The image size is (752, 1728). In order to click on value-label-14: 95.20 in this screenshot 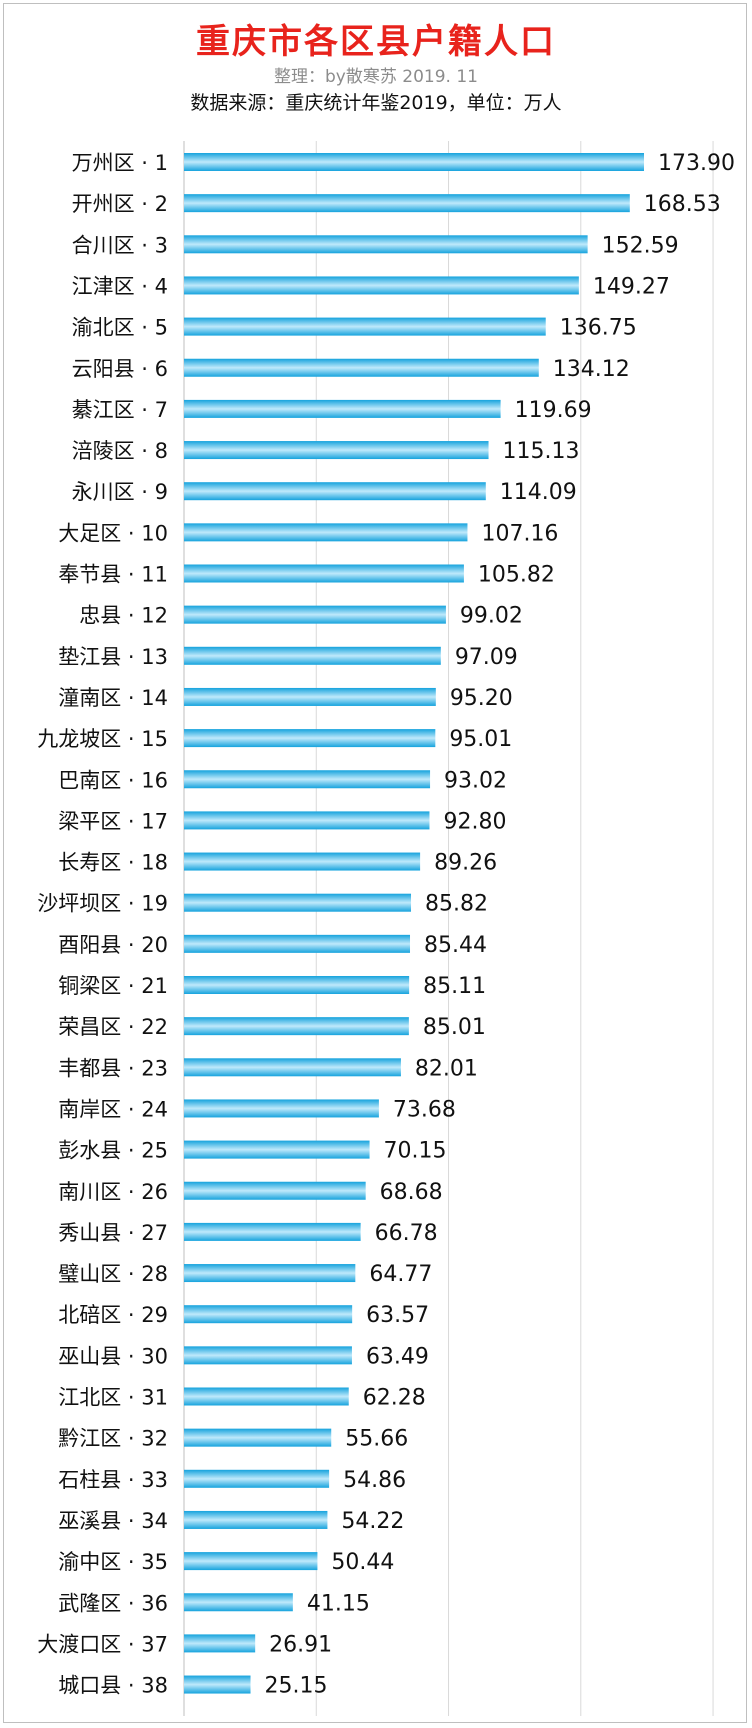, I will do `click(481, 698)`.